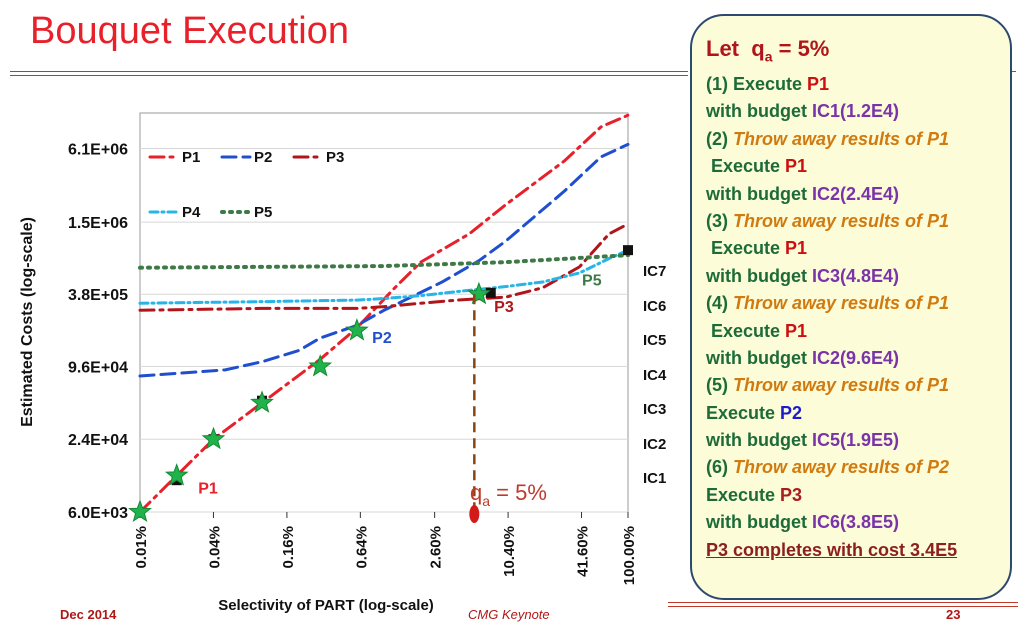  Describe the element at coordinates (98, 150) in the screenshot. I see `y-tick-label: 6.1E+06` at that location.